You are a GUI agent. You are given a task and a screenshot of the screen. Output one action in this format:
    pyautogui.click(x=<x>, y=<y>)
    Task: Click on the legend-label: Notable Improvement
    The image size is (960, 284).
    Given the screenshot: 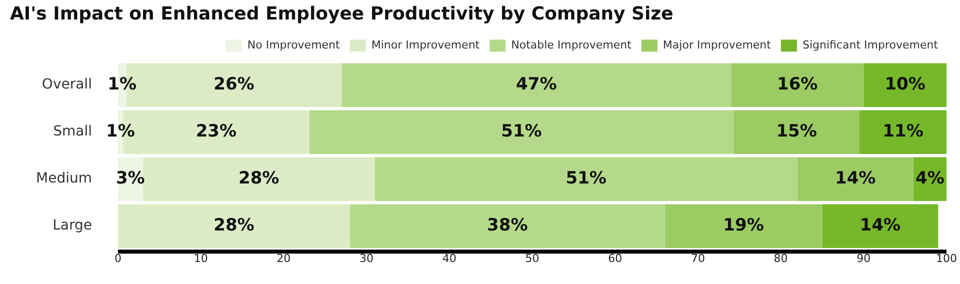 What is the action you would take?
    pyautogui.click(x=571, y=45)
    